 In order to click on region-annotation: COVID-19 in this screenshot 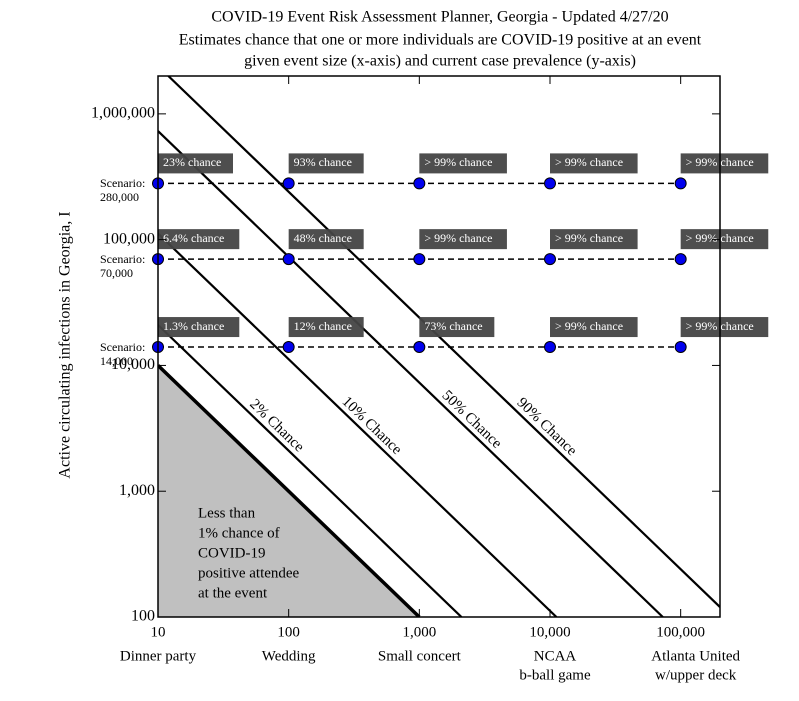, I will do `click(232, 553)`.